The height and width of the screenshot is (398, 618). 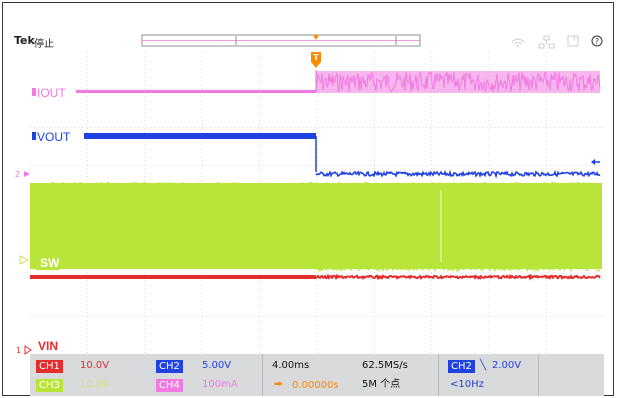 I want to click on network-icon, so click(x=546, y=42).